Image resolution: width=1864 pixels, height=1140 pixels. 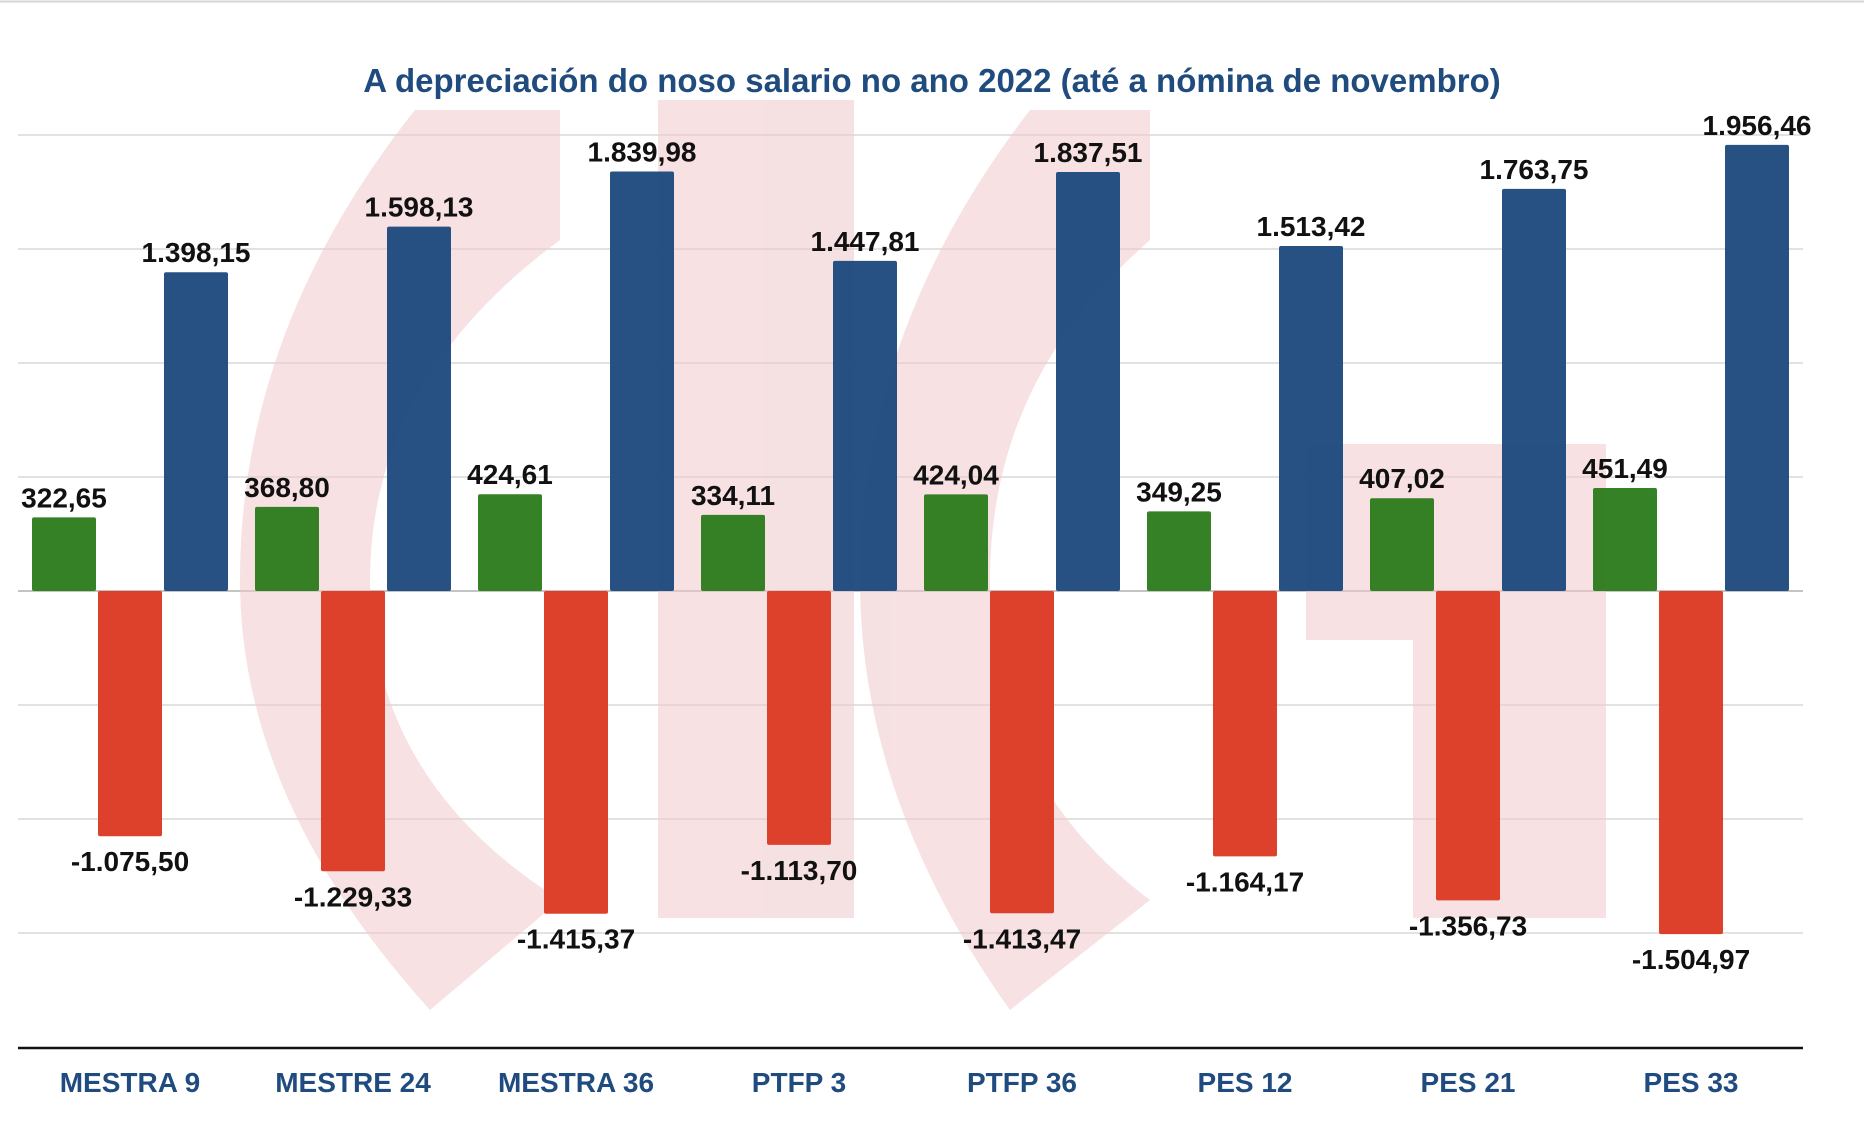 I want to click on value-label-green-1: 322,65, so click(x=64, y=497).